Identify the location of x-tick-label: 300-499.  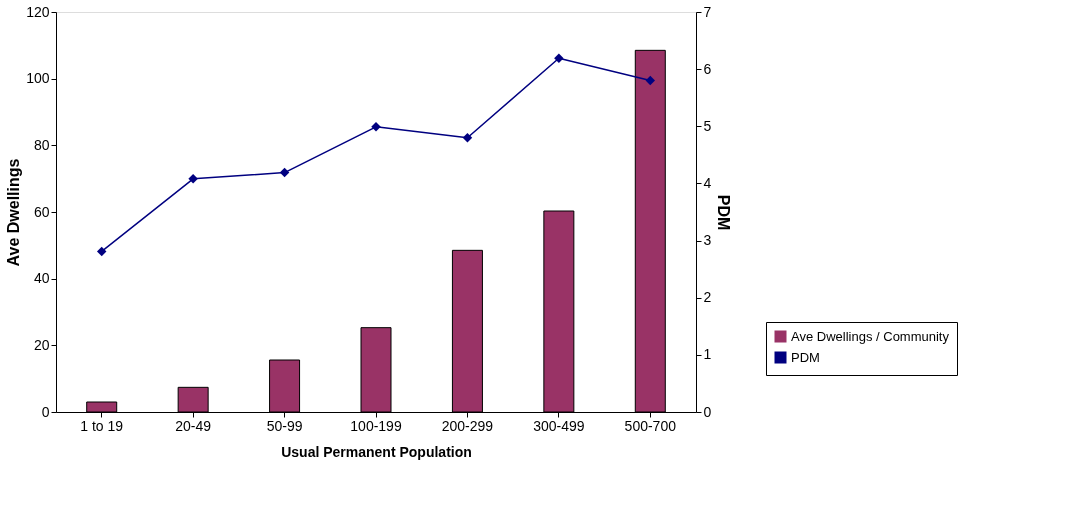
(559, 425).